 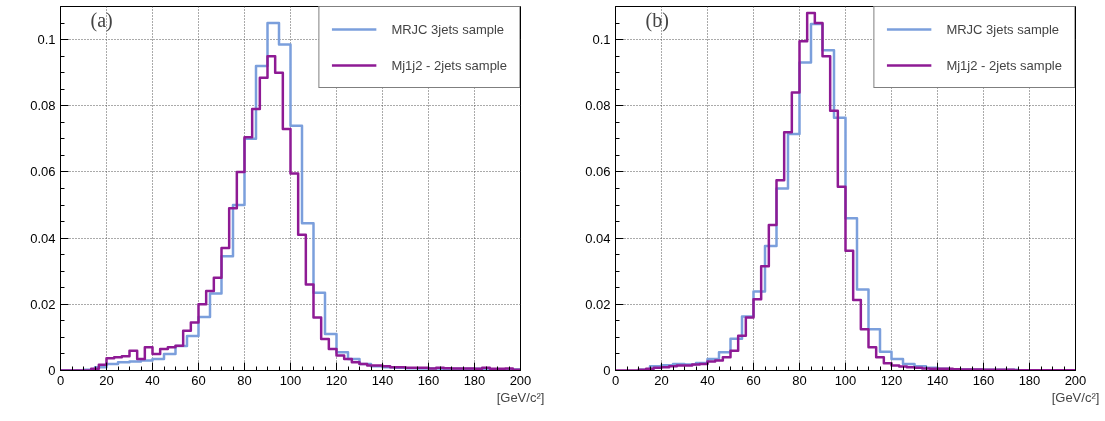 What do you see at coordinates (657, 20) in the screenshot?
I see `annotation: (b)` at bounding box center [657, 20].